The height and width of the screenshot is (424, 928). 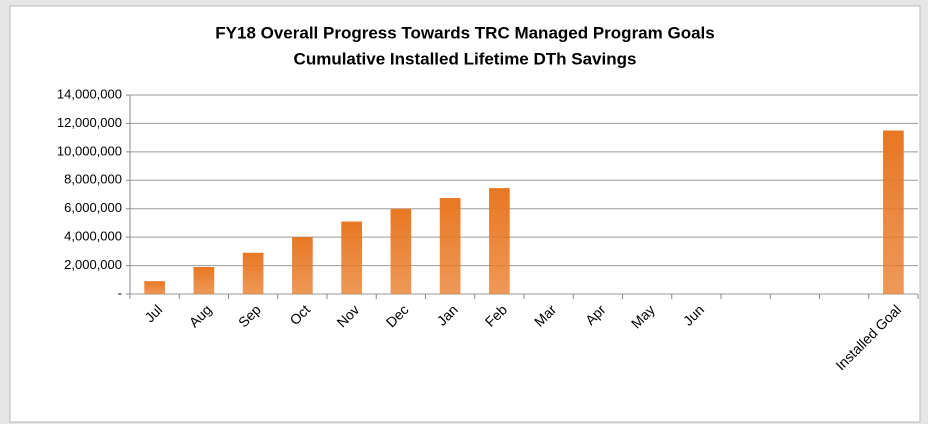 I want to click on y-tick-label: 6,000,000, so click(x=93, y=207).